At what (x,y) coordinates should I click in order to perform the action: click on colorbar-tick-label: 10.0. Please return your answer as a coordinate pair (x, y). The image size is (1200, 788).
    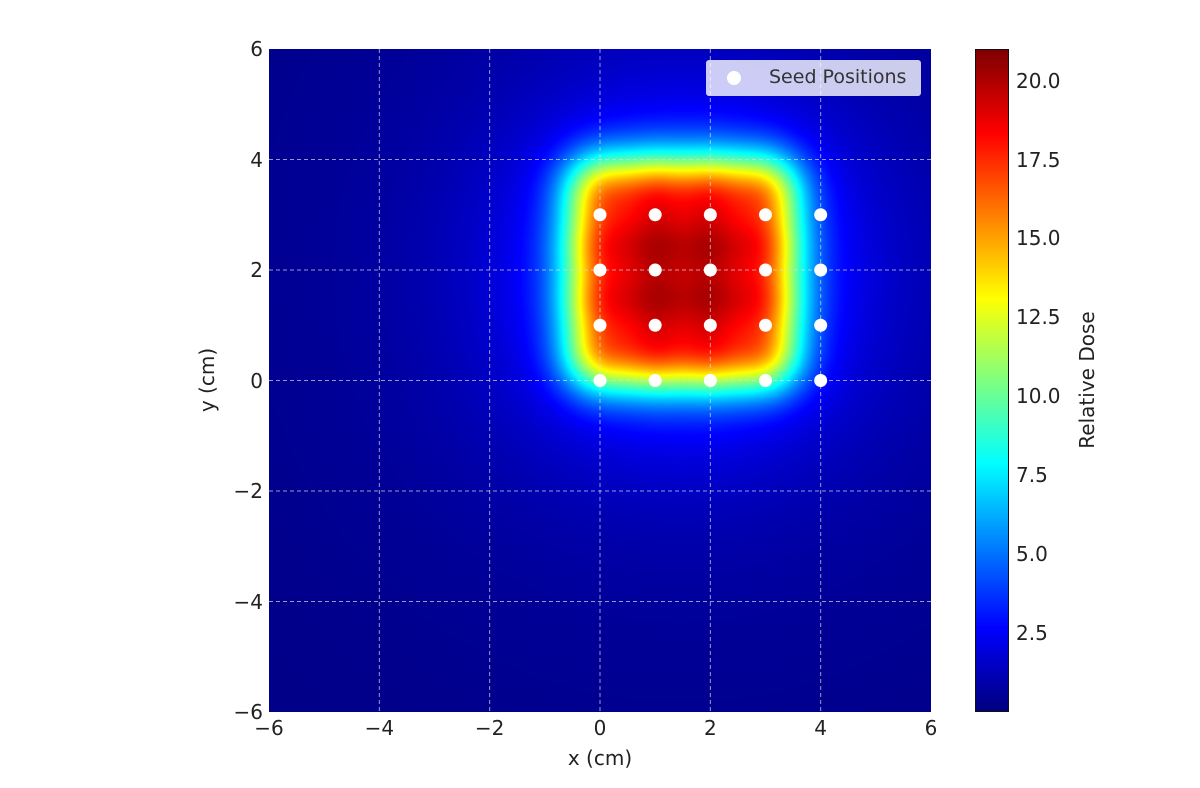
    Looking at the image, I should click on (1038, 396).